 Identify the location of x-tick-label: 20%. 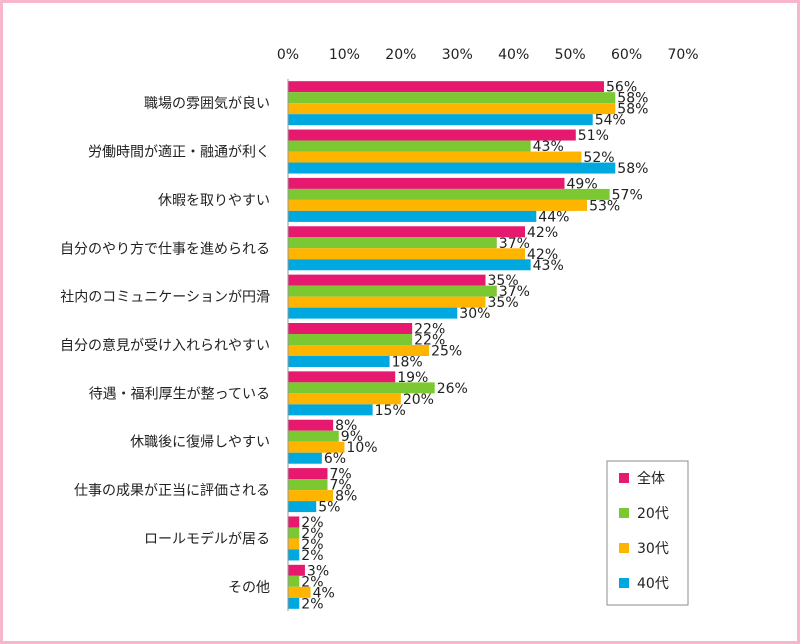
(400, 55).